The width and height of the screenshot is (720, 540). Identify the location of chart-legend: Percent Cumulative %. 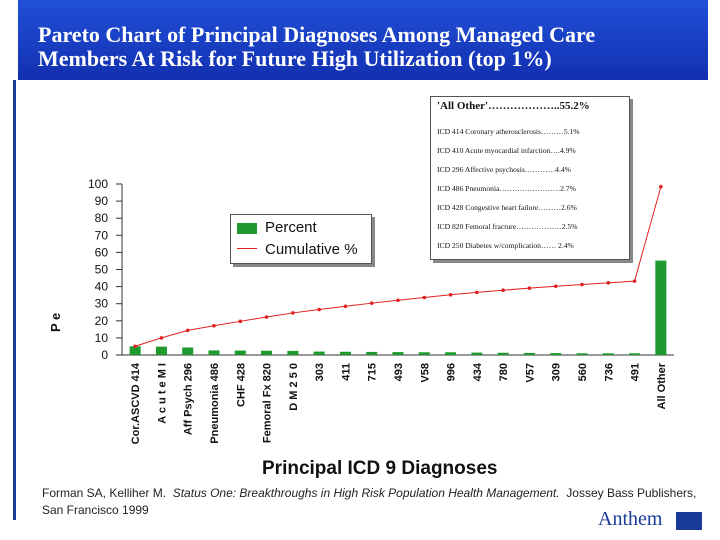
(301, 239).